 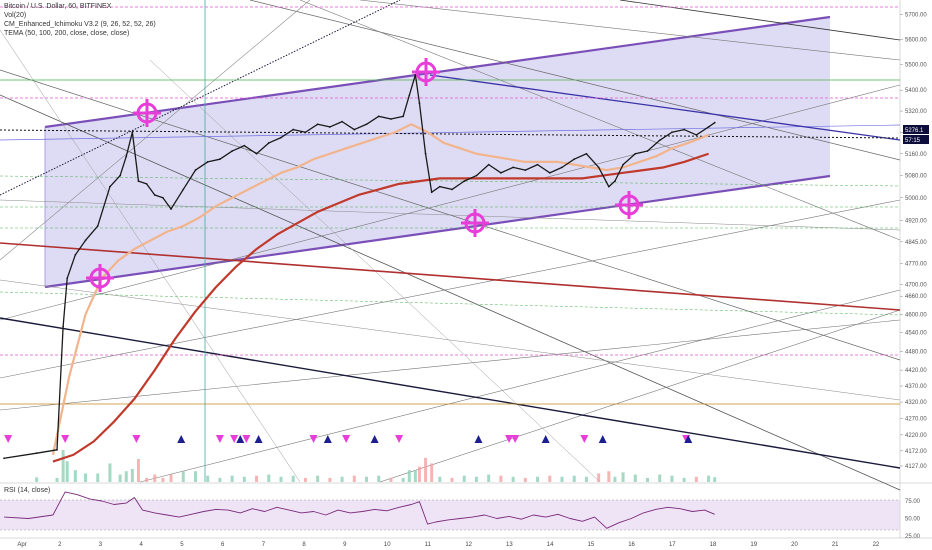 What do you see at coordinates (916, 177) in the screenshot?
I see `price-tick-label: 5080.00` at bounding box center [916, 177].